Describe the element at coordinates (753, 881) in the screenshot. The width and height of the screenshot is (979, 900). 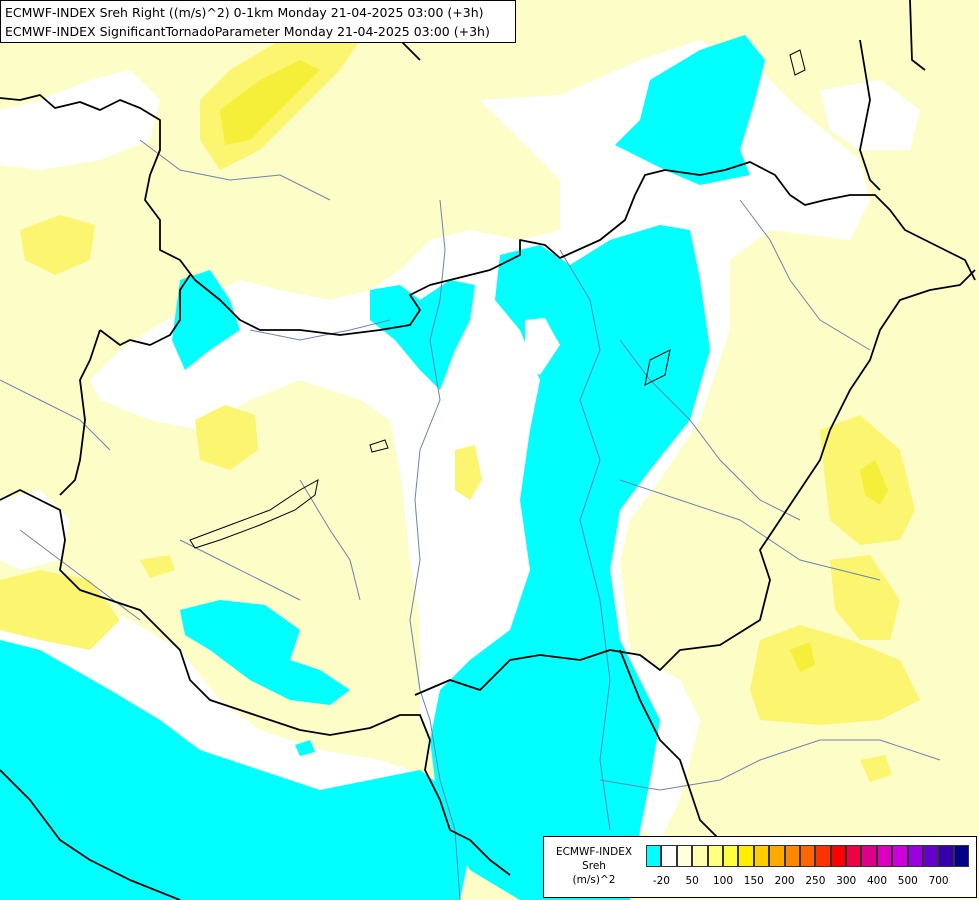
I see `legend-tick-label: 150` at that location.